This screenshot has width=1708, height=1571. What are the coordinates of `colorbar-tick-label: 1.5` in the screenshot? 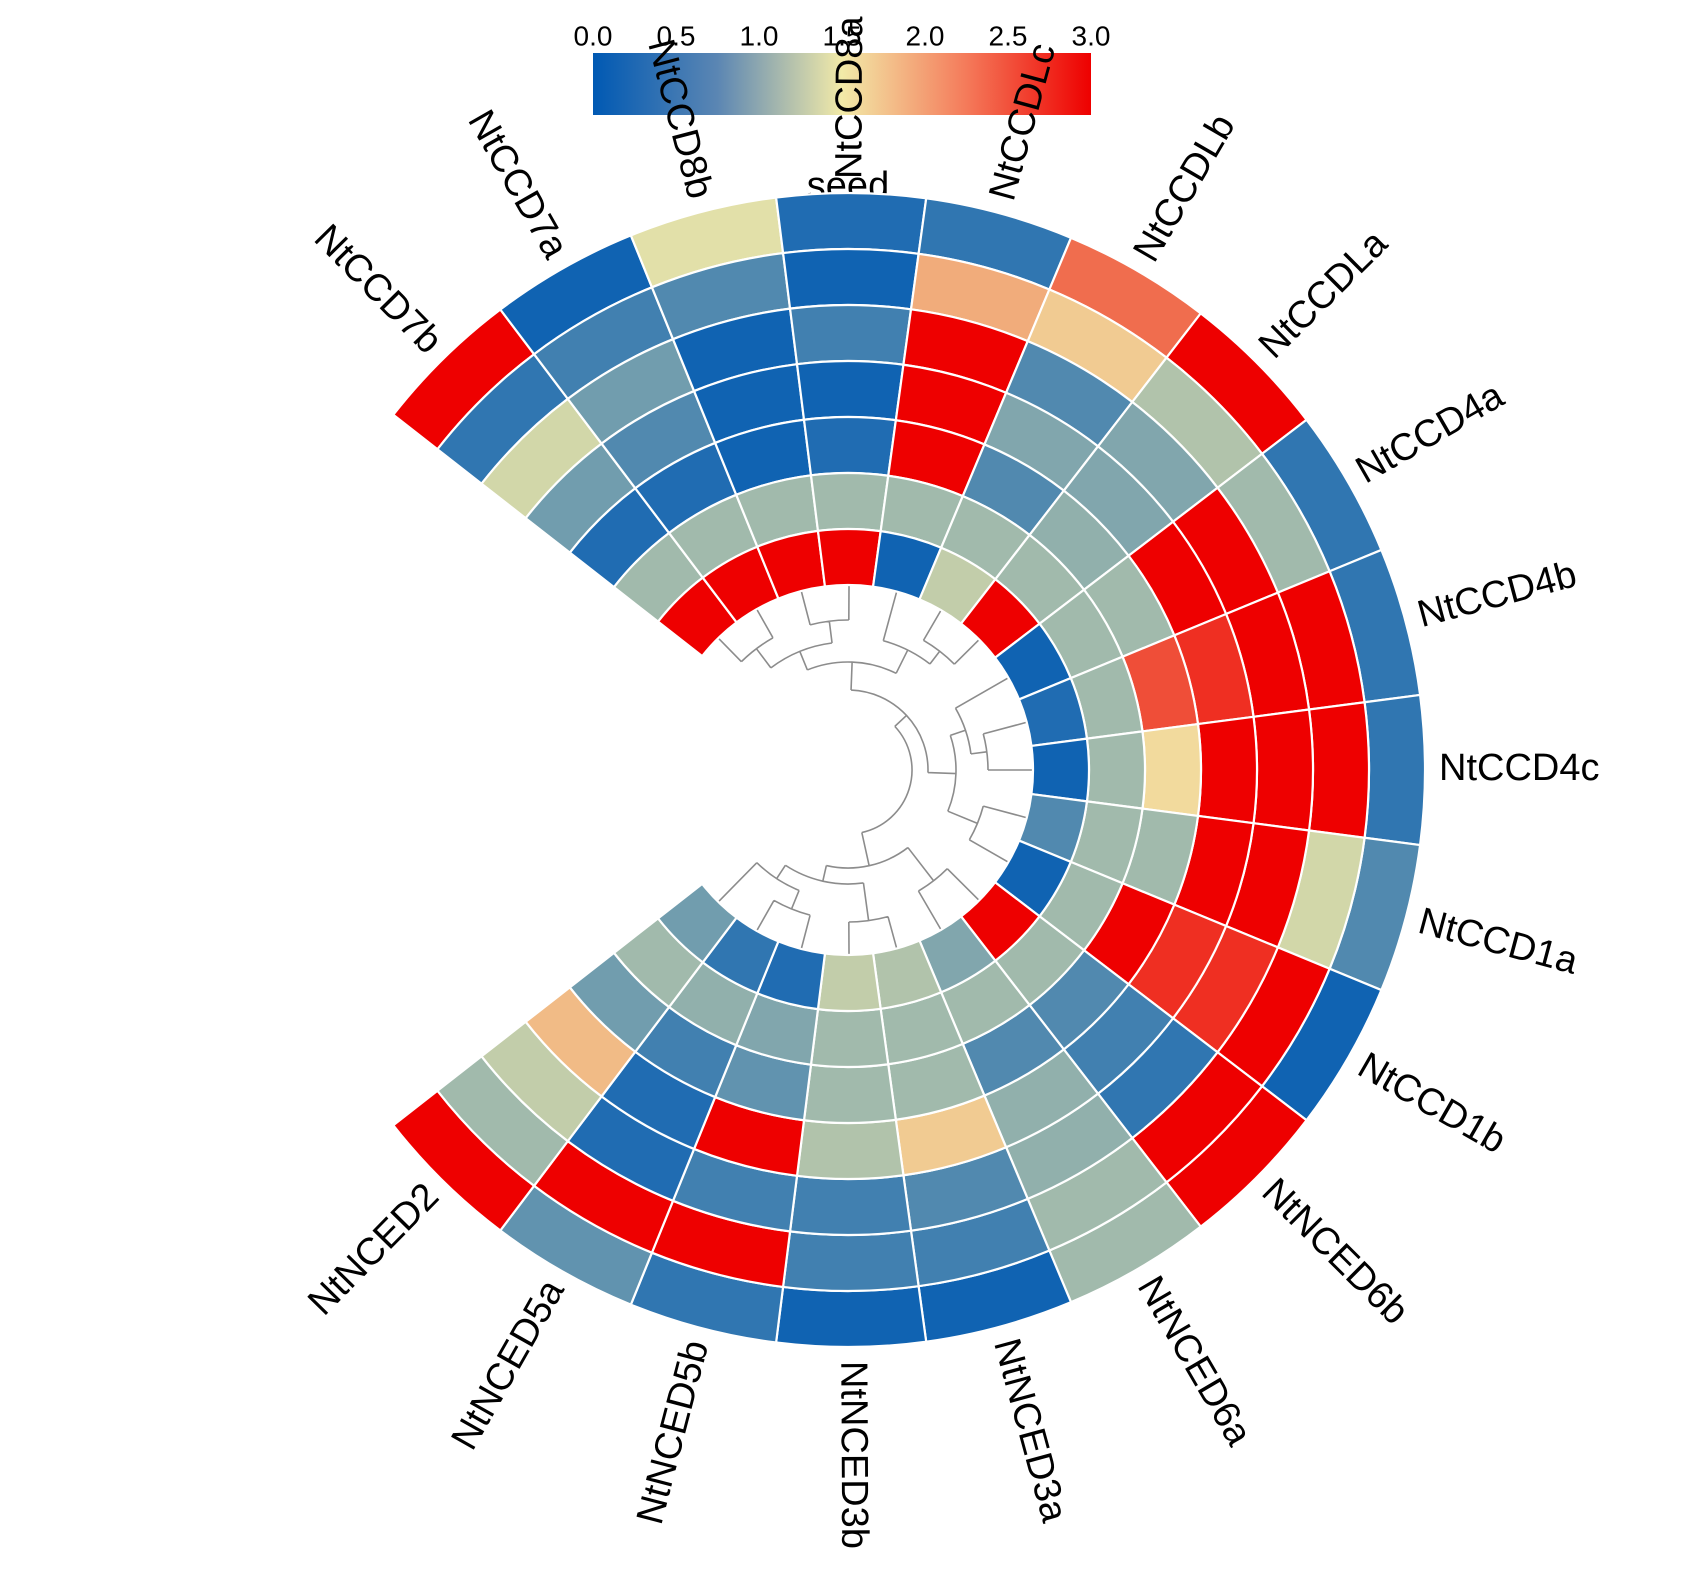 It's located at (842, 35).